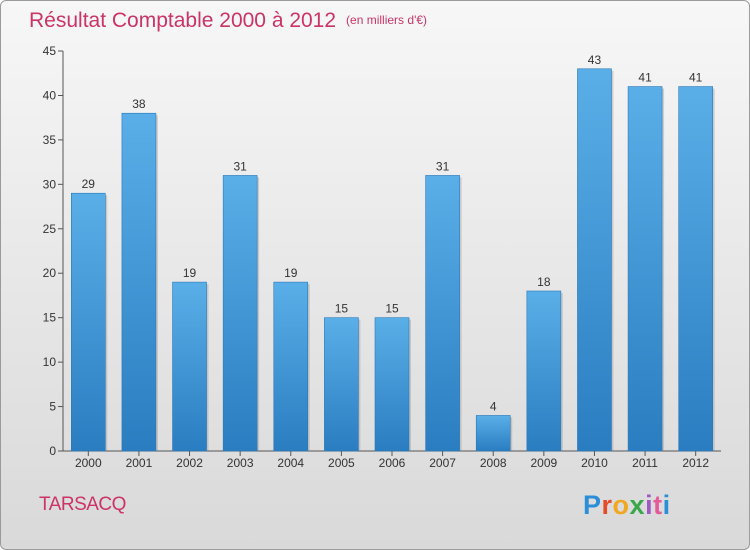  What do you see at coordinates (387, 20) in the screenshot?
I see `chart-subtitle: (en milliers d'€)` at bounding box center [387, 20].